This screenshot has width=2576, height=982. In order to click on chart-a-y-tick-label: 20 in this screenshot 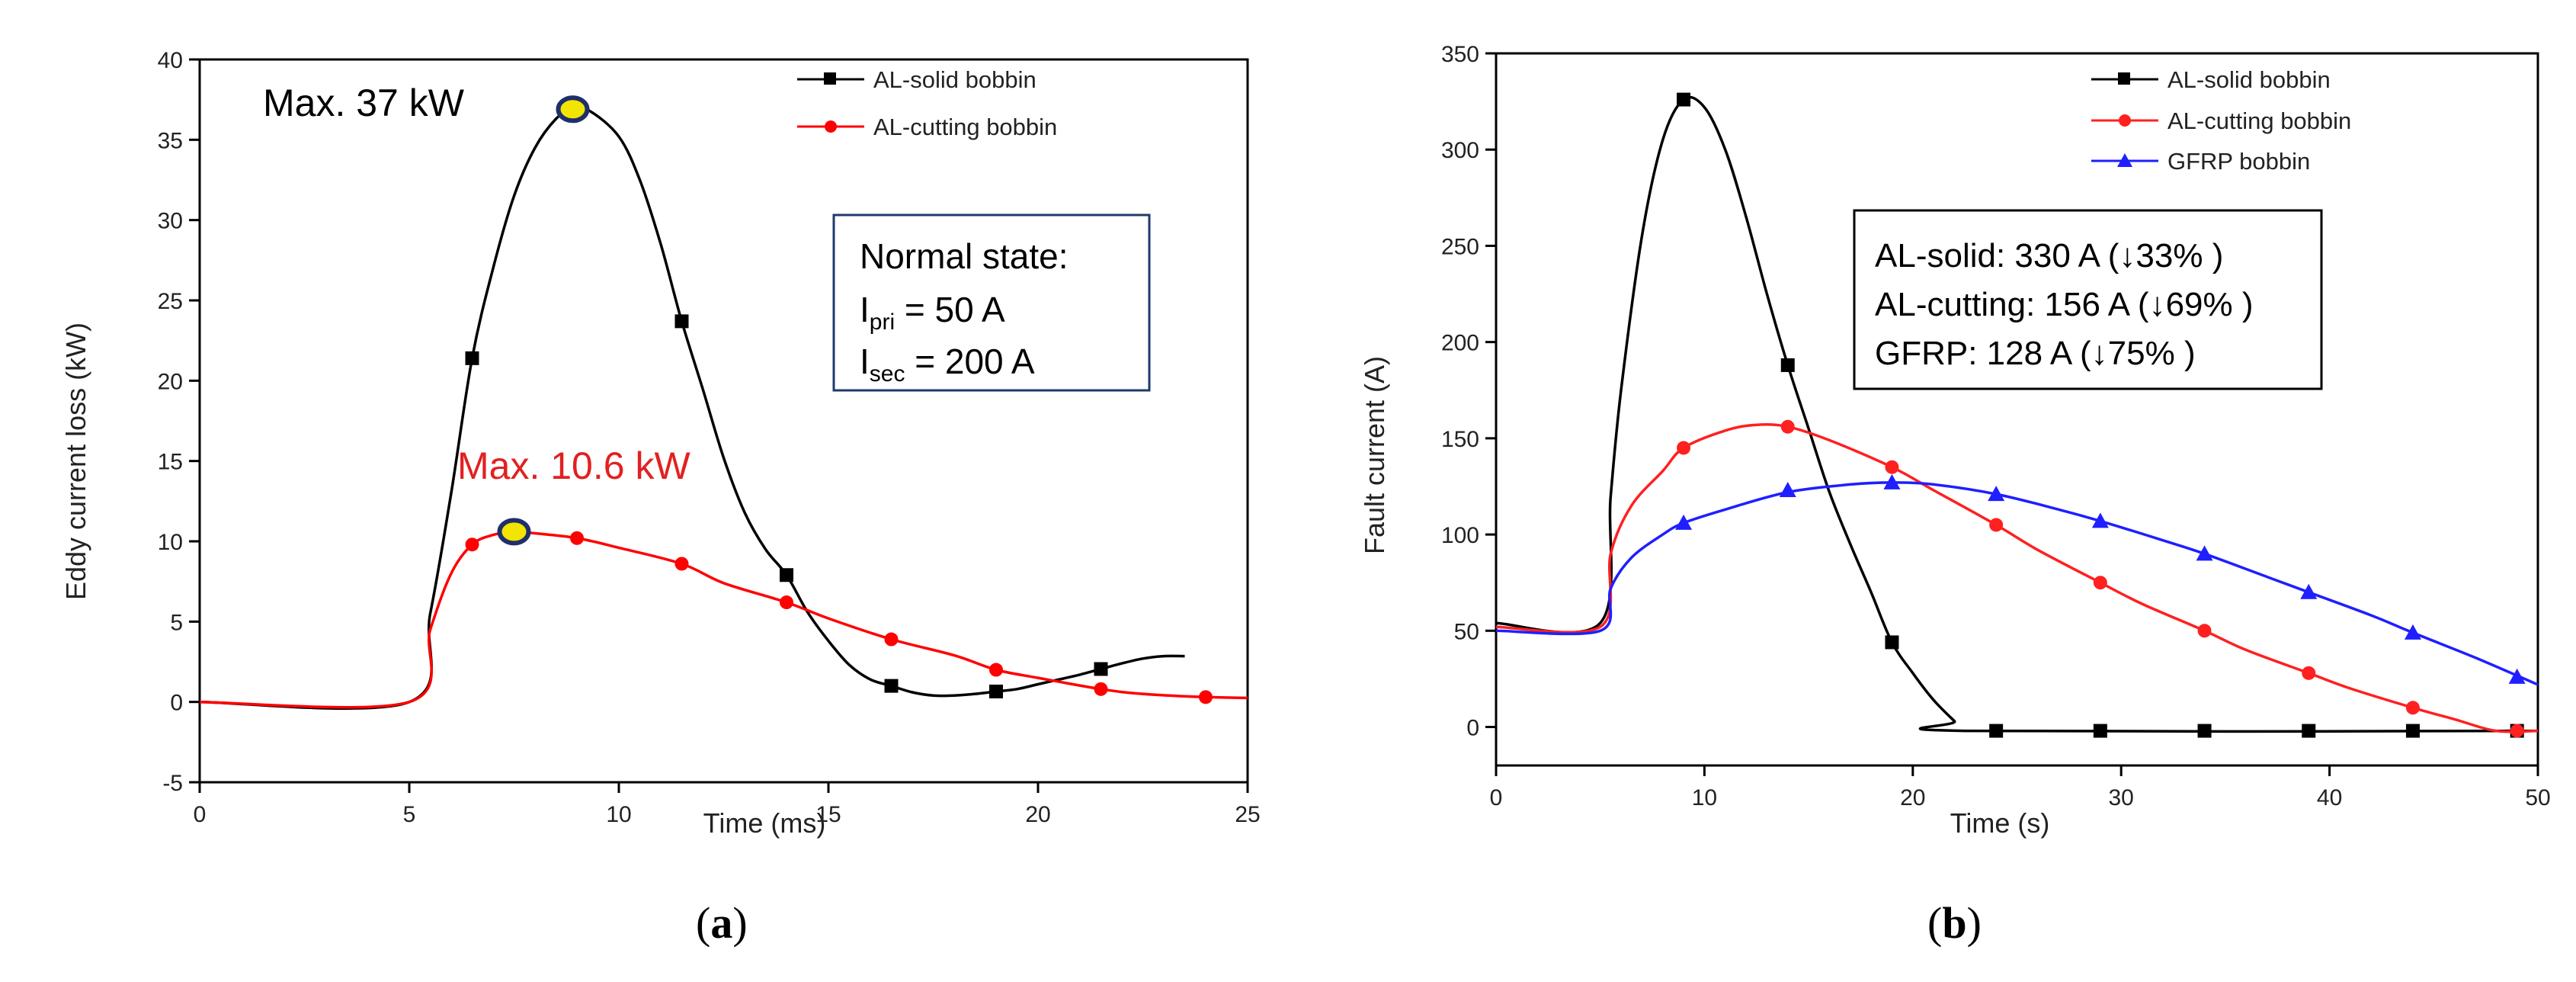, I will do `click(170, 381)`.